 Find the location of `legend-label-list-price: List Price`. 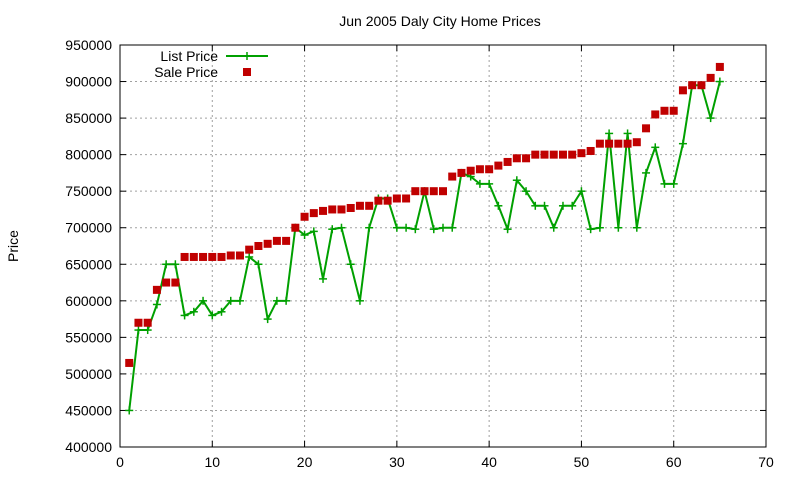

legend-label-list-price: List Price is located at coordinates (189, 56).